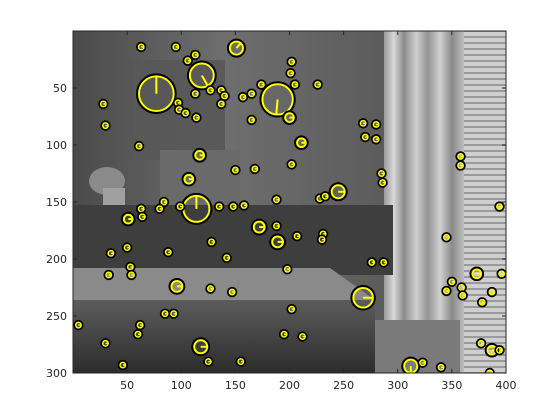 This screenshot has height=420, width=560. I want to click on keypoint-orientation-line, so click(277, 107).